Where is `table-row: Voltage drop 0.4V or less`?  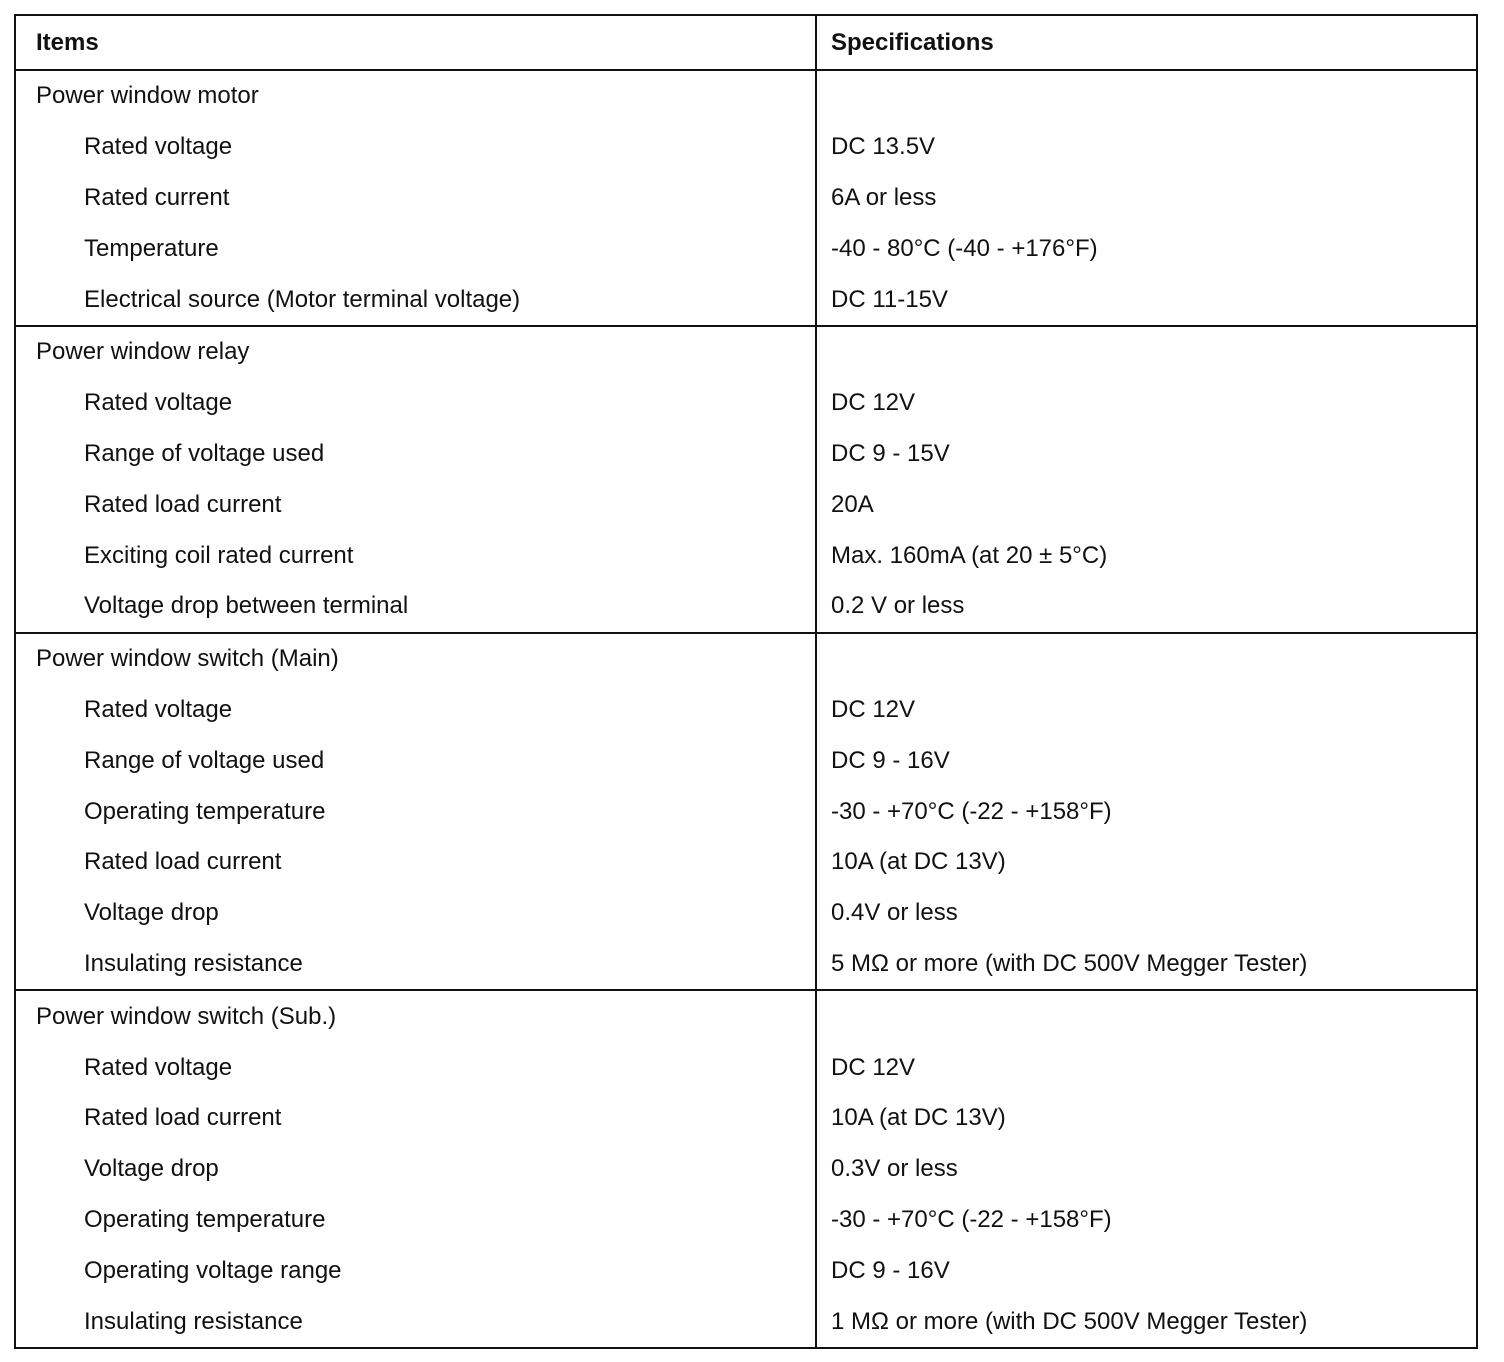
table-row: Voltage drop 0.4V or less is located at coordinates (746, 913).